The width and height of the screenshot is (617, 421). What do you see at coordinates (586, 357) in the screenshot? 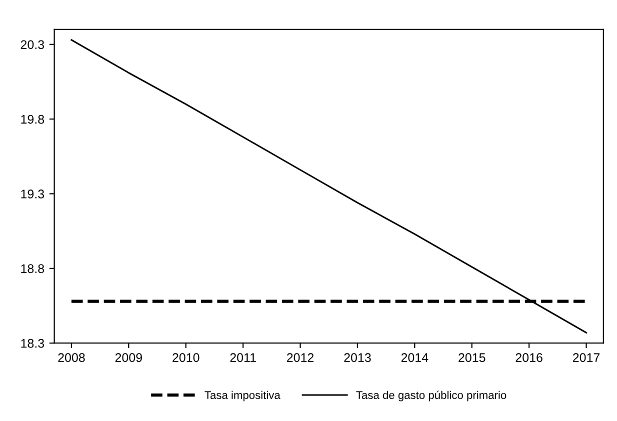
I see `x-tick-label: 2017` at bounding box center [586, 357].